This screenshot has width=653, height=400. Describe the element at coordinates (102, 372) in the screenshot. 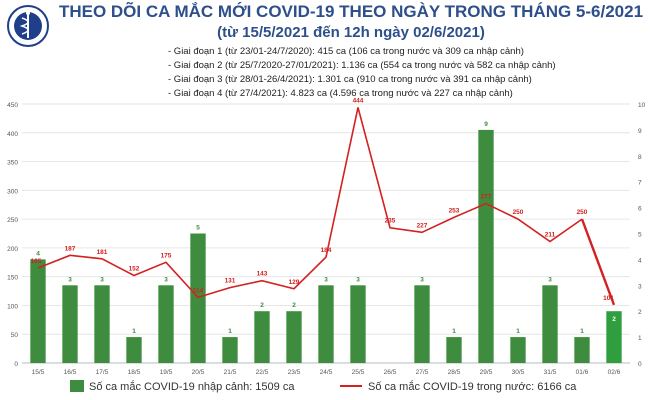

I see `x-tick-label: 17/5` at that location.